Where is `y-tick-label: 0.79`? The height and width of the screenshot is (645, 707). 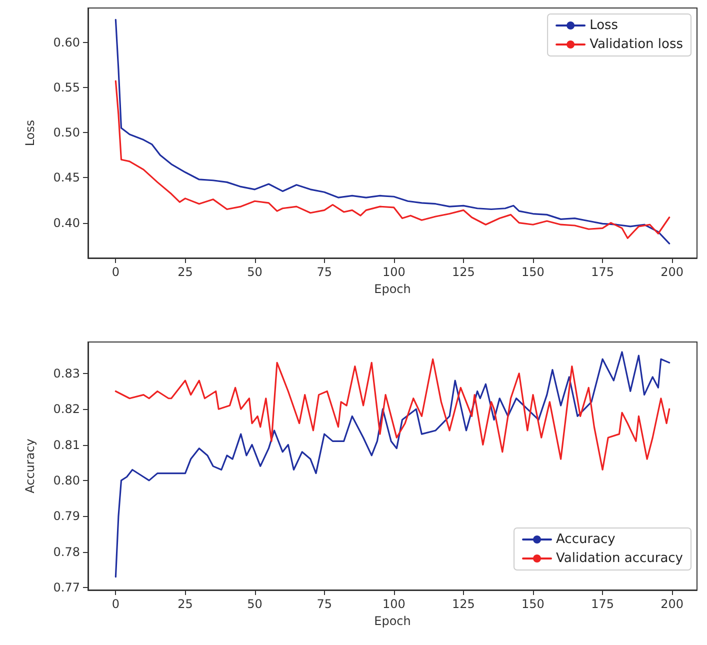
y-tick-label: 0.79 is located at coordinates (66, 516).